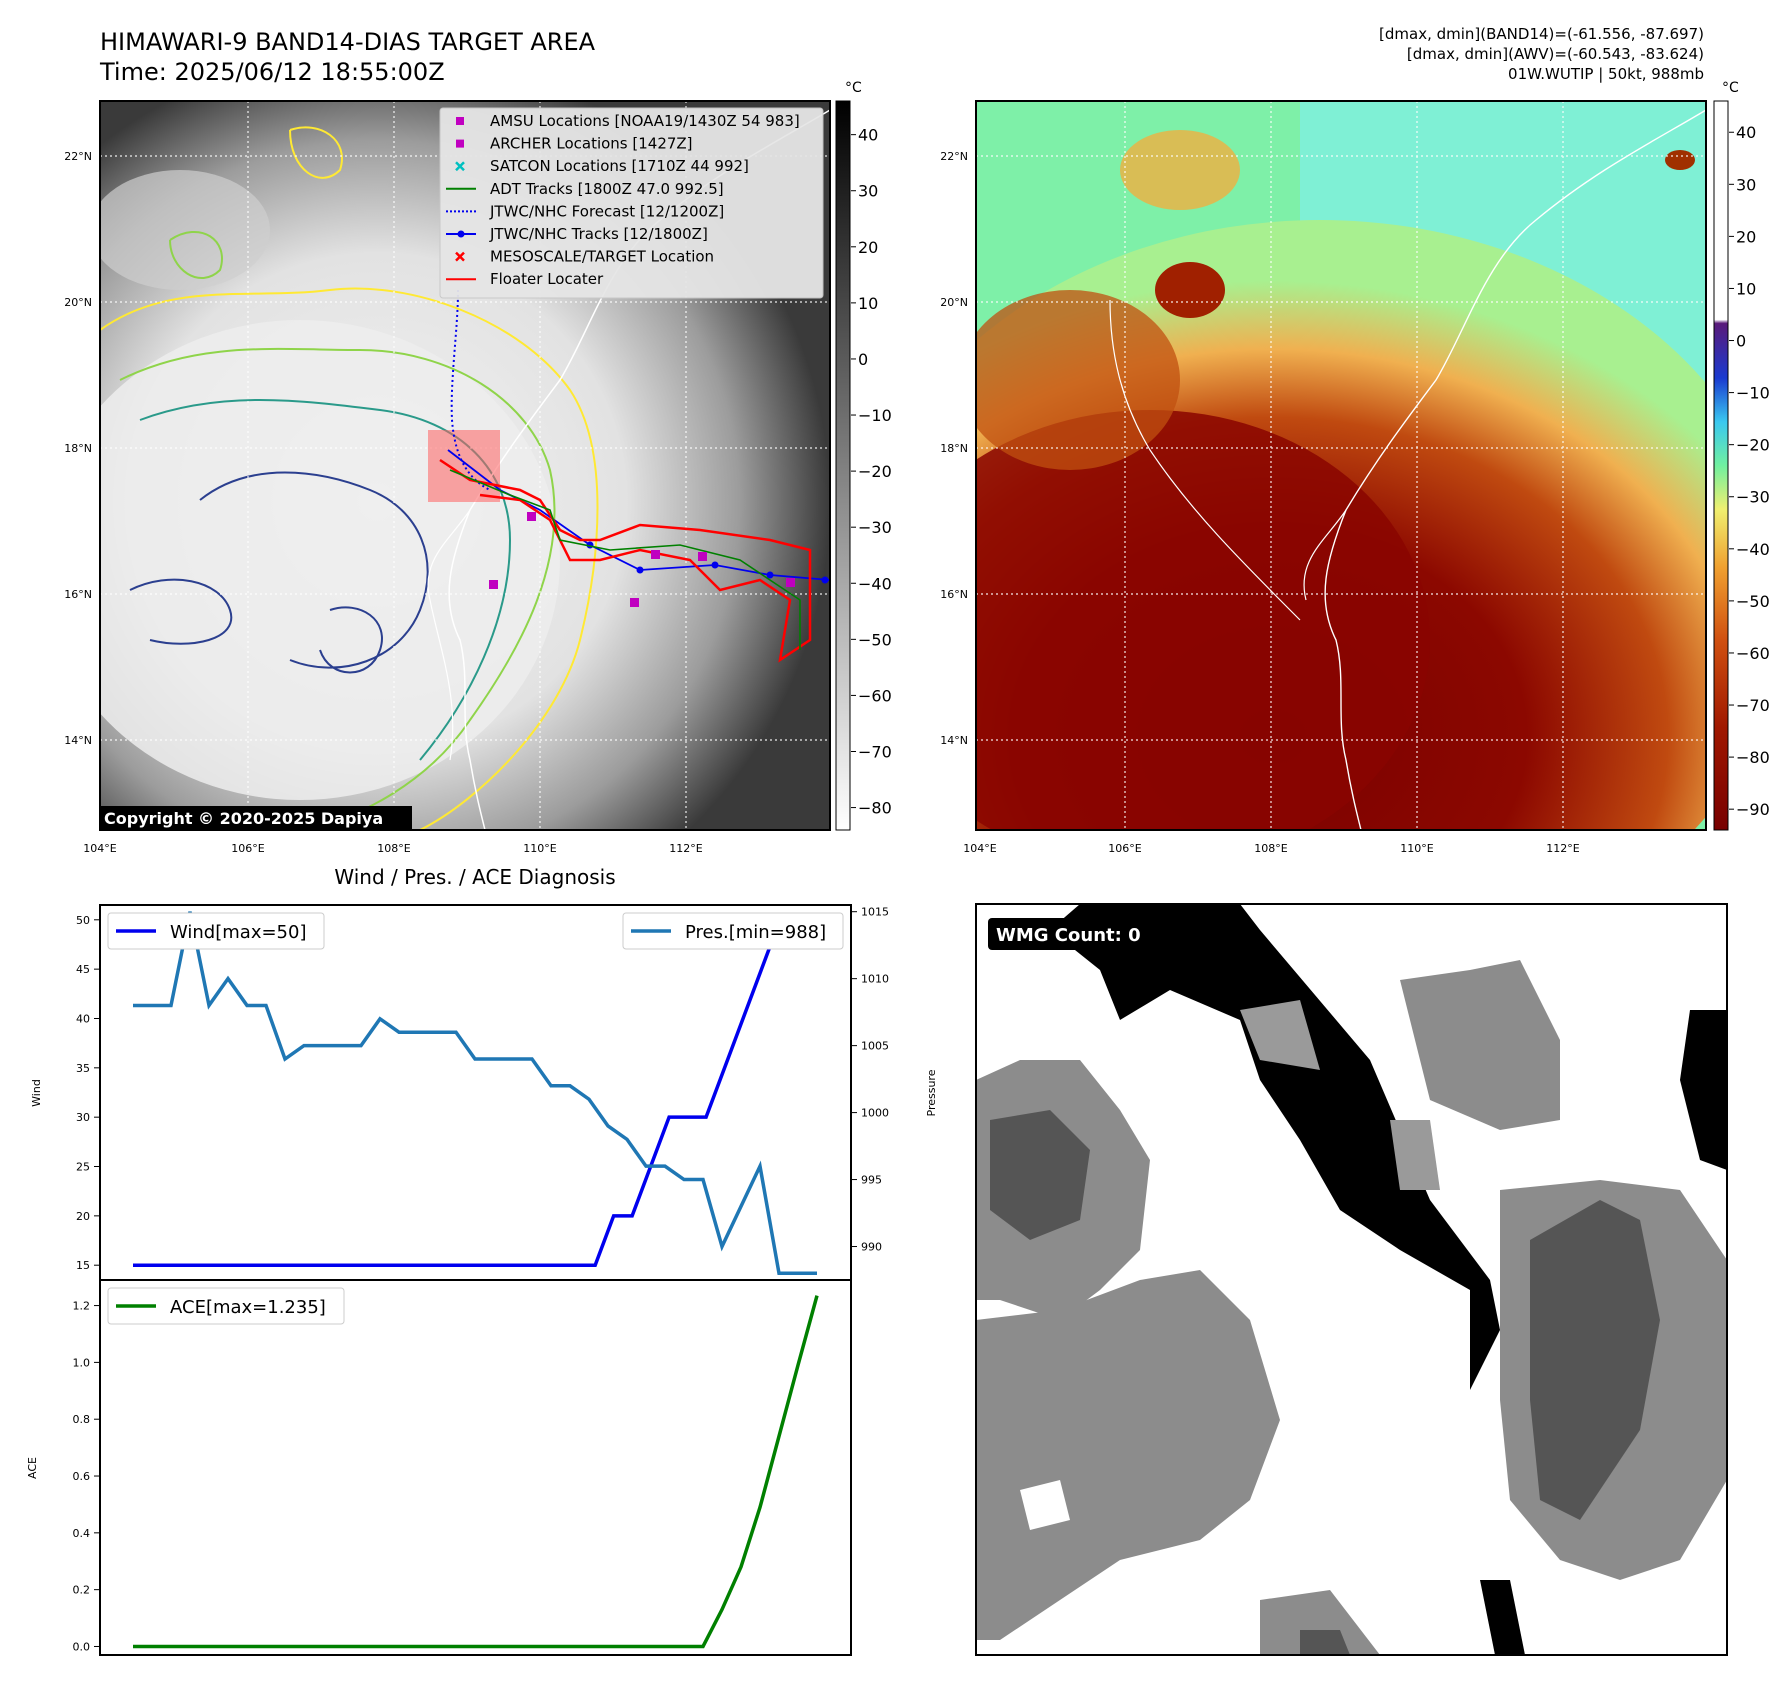  Describe the element at coordinates (954, 740) in the screenshot. I see `awv-lat-label: 14°N` at that location.